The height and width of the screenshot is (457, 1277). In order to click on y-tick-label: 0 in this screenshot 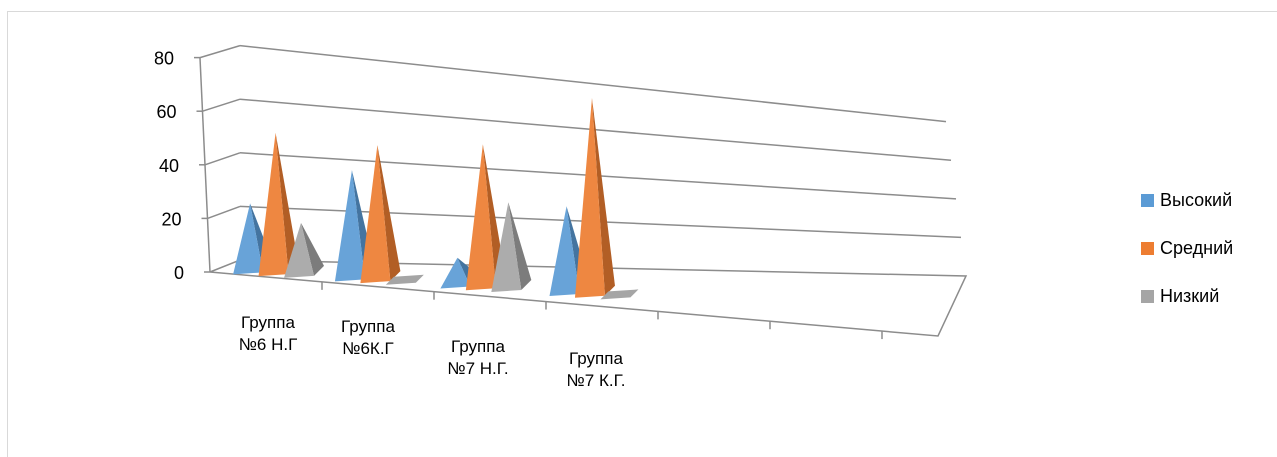, I will do `click(179, 273)`.